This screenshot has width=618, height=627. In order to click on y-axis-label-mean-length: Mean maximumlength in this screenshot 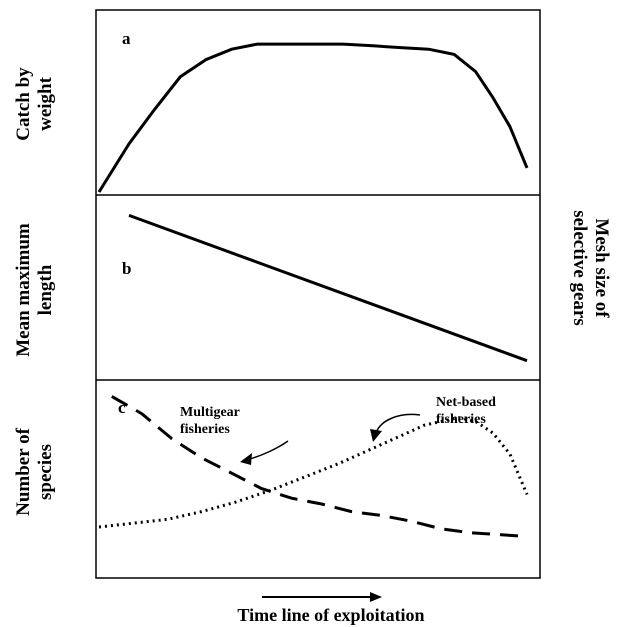, I will do `click(34, 290)`.